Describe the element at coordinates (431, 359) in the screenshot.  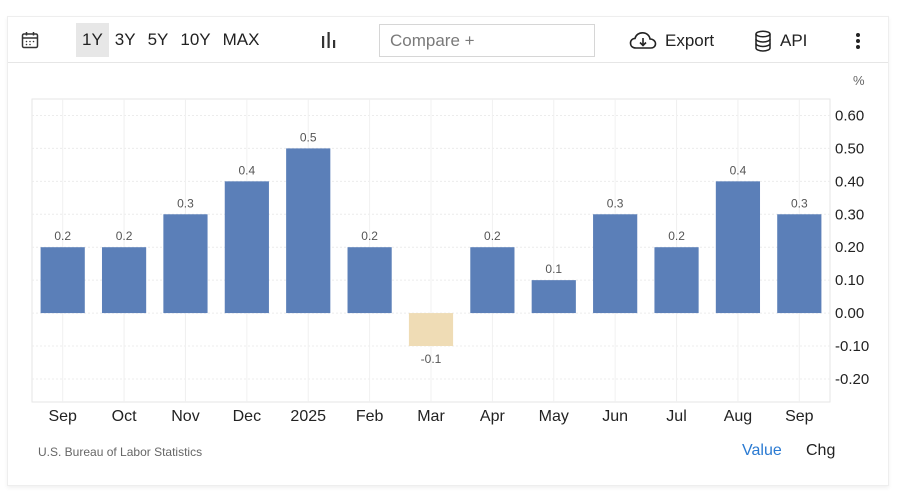
I see `bar-value-label: -0.1` at that location.